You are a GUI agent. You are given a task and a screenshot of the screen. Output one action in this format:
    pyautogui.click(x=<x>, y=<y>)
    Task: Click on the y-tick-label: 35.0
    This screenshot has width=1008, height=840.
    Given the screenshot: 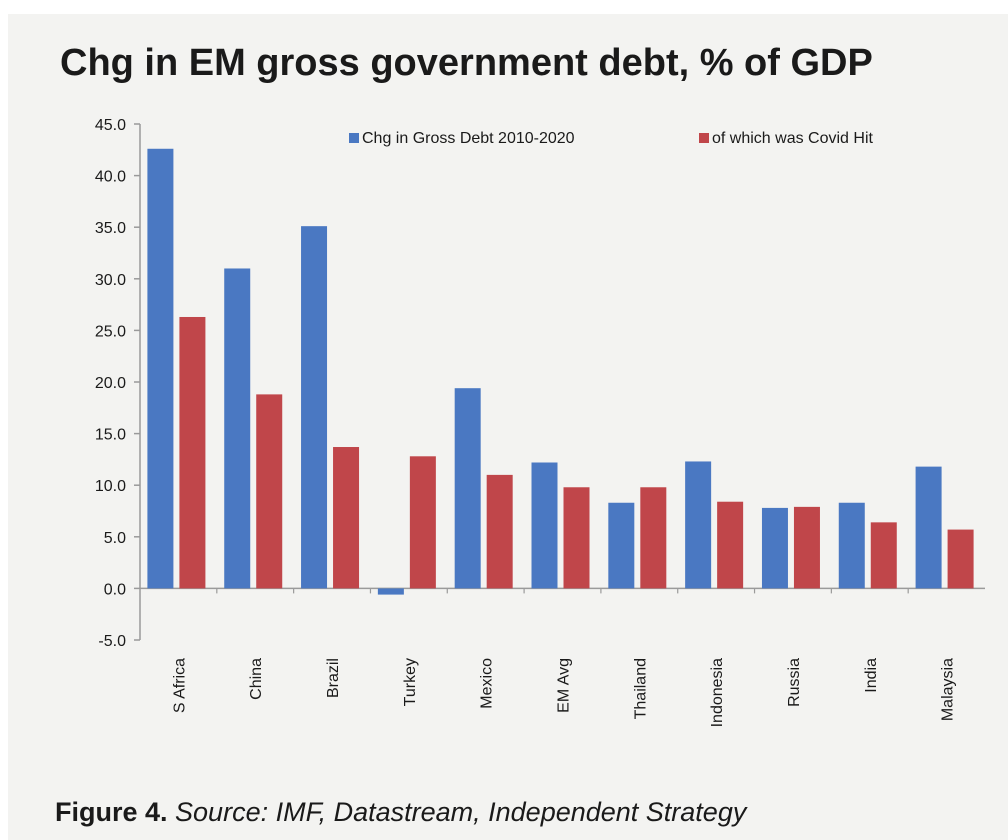 What is the action you would take?
    pyautogui.click(x=110, y=228)
    